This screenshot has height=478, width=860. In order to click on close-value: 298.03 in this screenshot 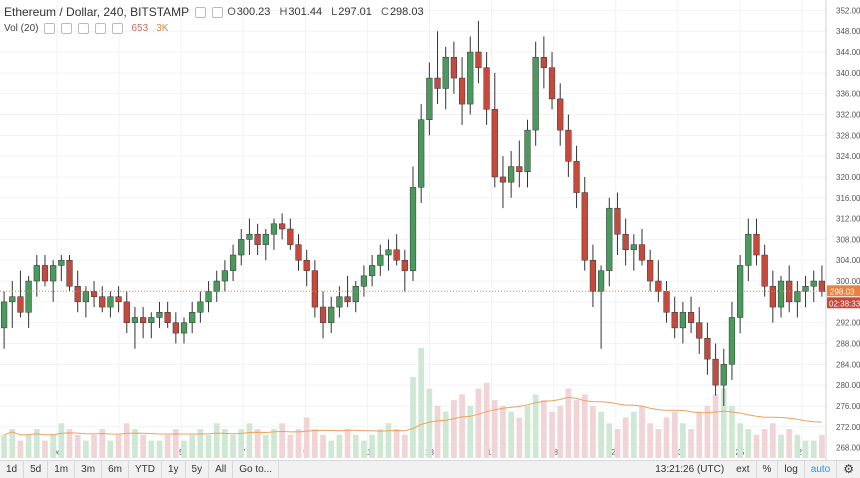, I will do `click(406, 12)`.